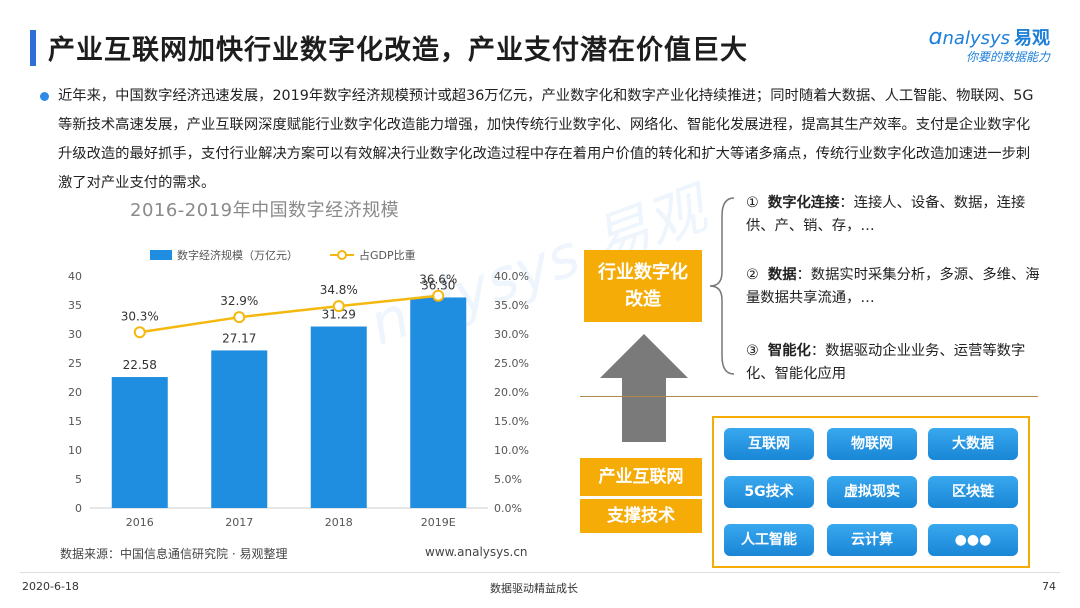 The image size is (1080, 608). What do you see at coordinates (511, 363) in the screenshot?
I see `y-right-tick: 25.0%` at bounding box center [511, 363].